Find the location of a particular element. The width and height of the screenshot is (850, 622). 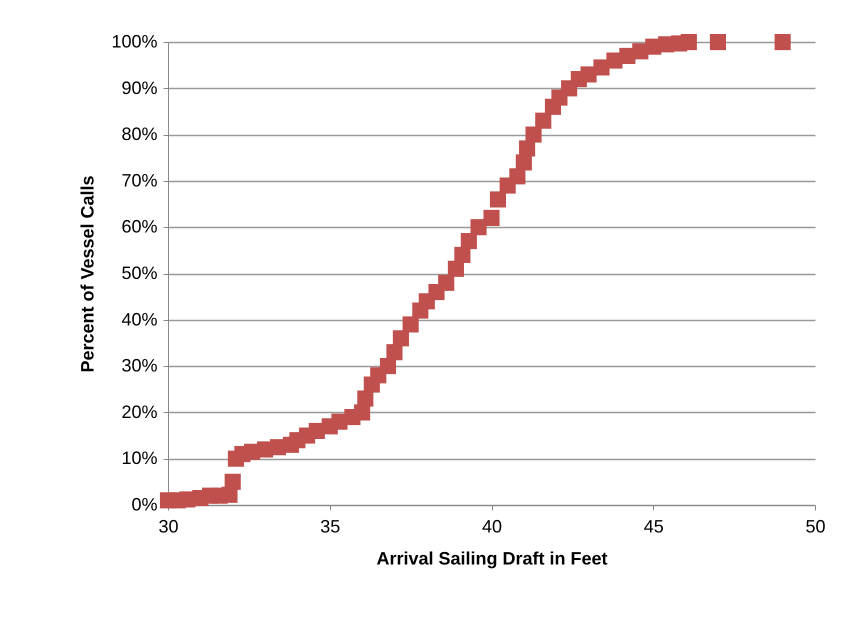

y-axis-title: Percent of Vessel Calls is located at coordinates (87, 274).